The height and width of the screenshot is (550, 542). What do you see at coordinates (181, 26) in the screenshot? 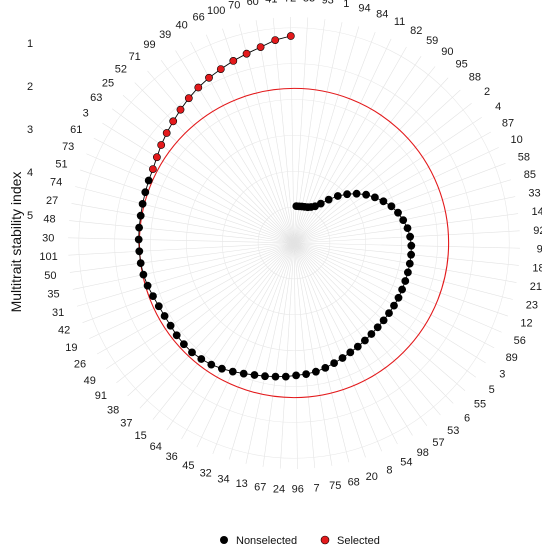
I see `angular-tick-label: 40` at bounding box center [181, 26].